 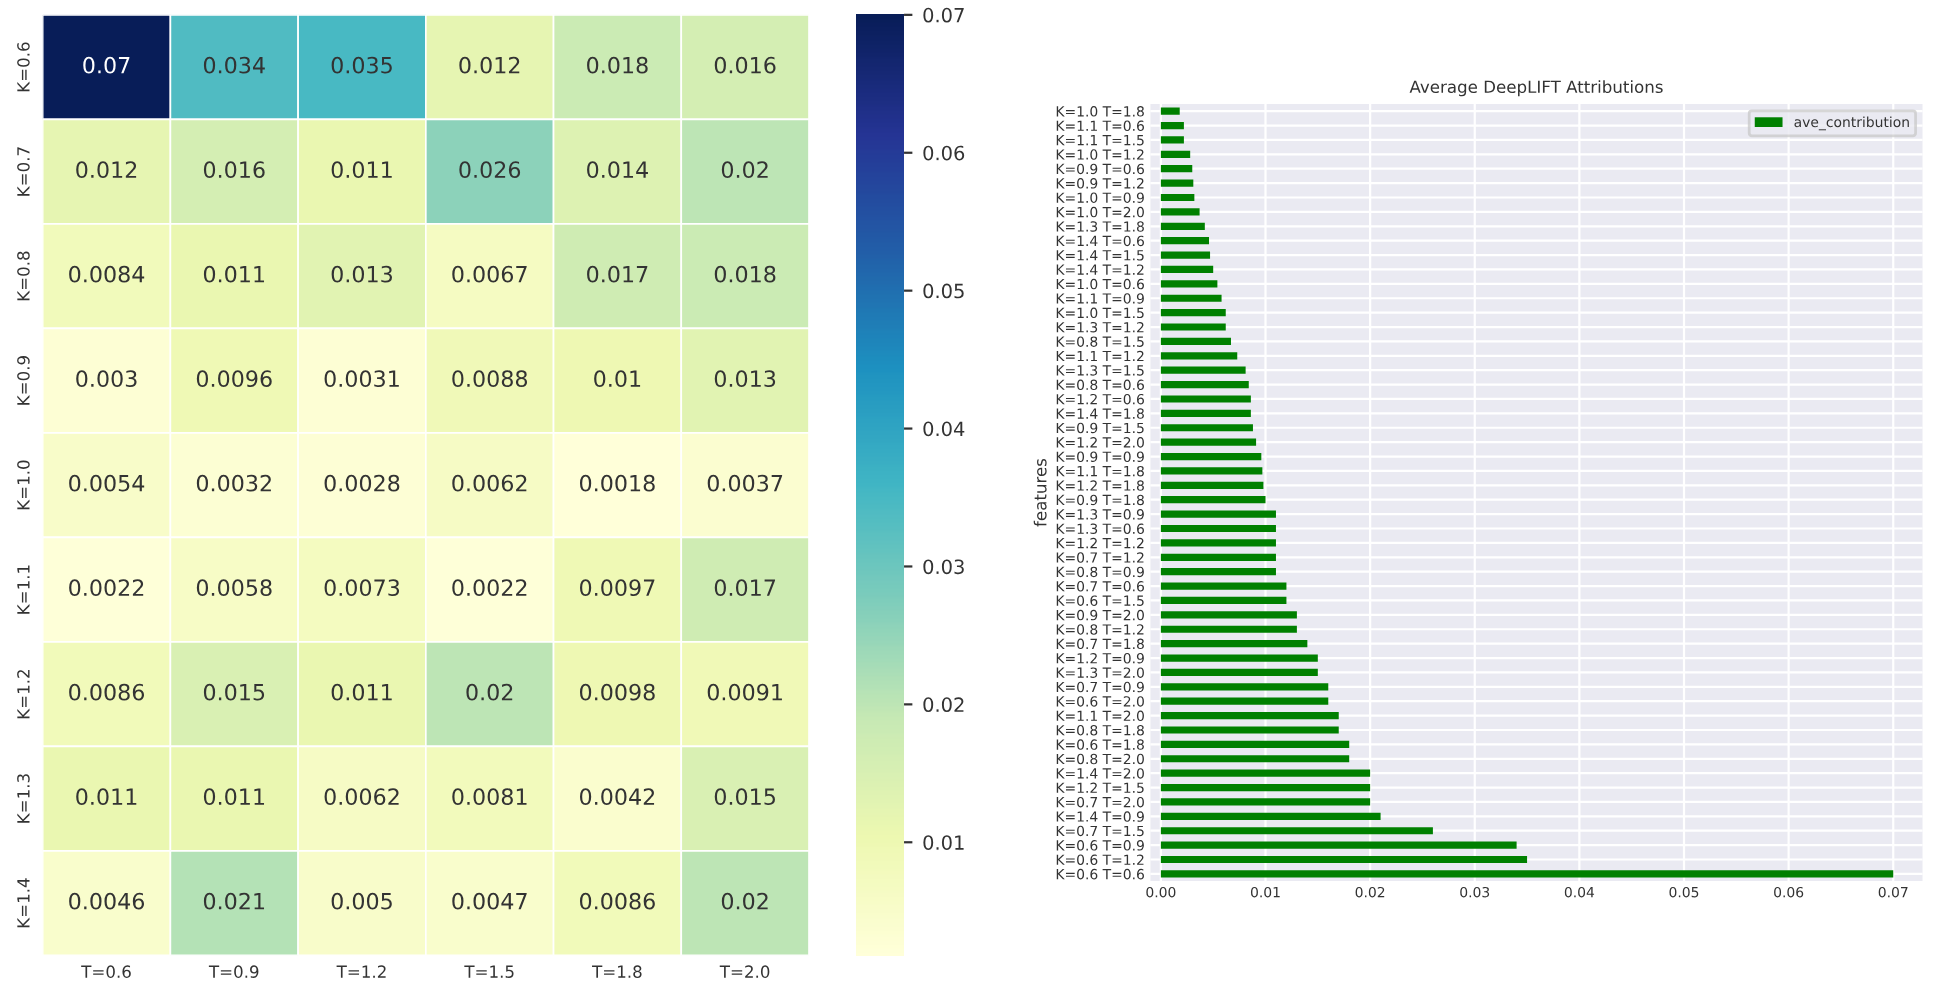 I want to click on data-label: 0.0096, so click(x=234, y=379).